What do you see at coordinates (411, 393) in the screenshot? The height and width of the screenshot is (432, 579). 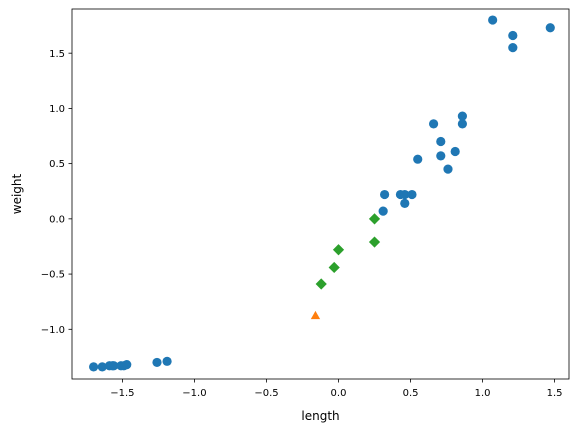 I see `x-tick-label: 0.5` at bounding box center [411, 393].